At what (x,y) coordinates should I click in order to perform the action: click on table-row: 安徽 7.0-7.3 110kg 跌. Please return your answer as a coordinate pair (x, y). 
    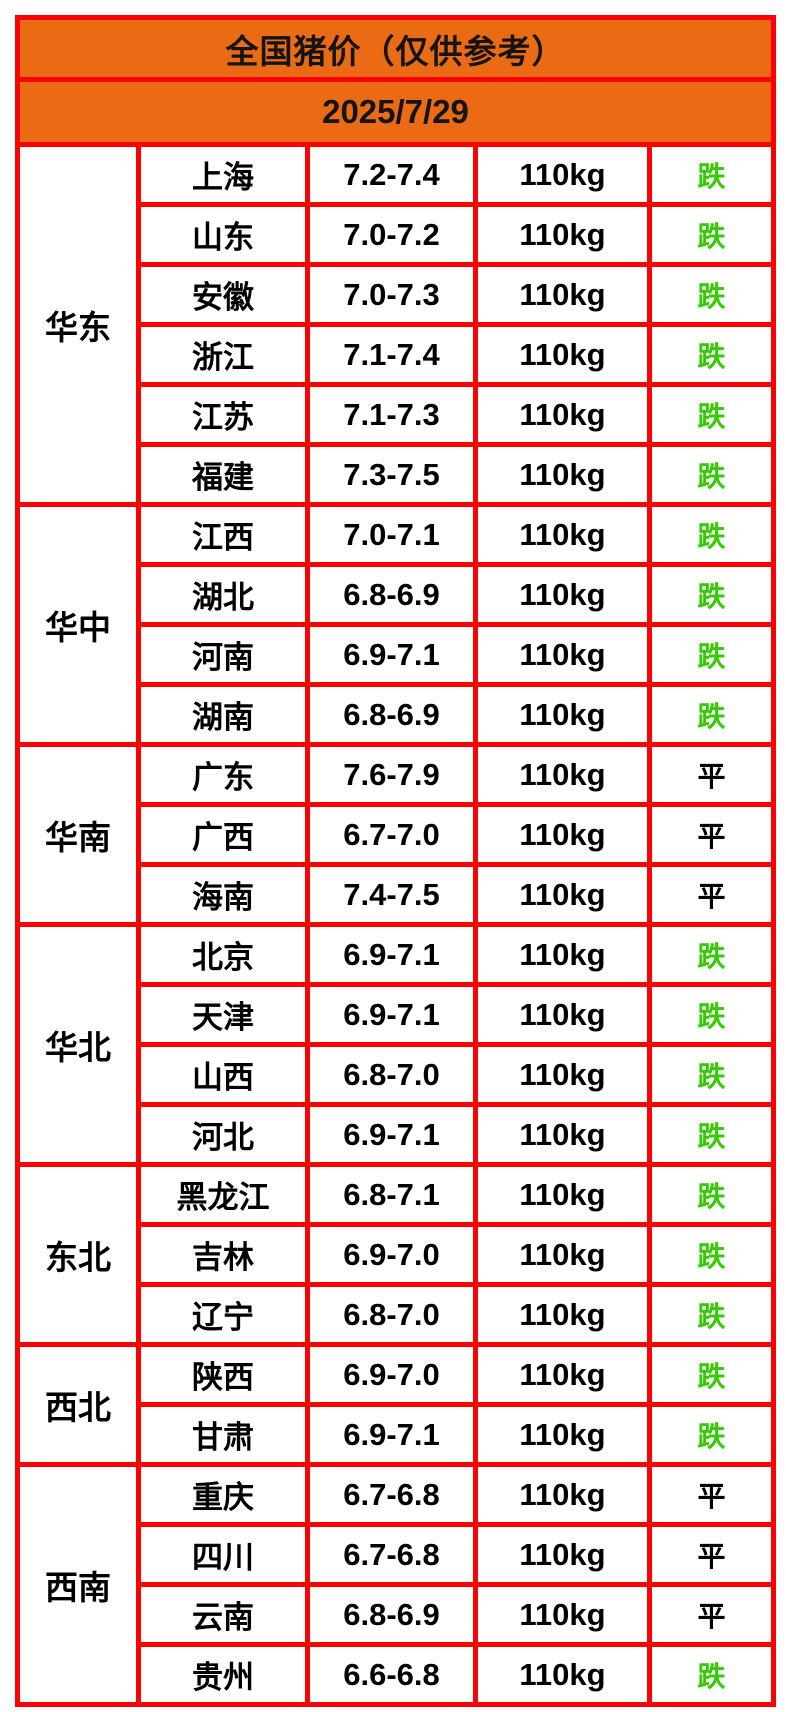
    Looking at the image, I should click on (397, 294).